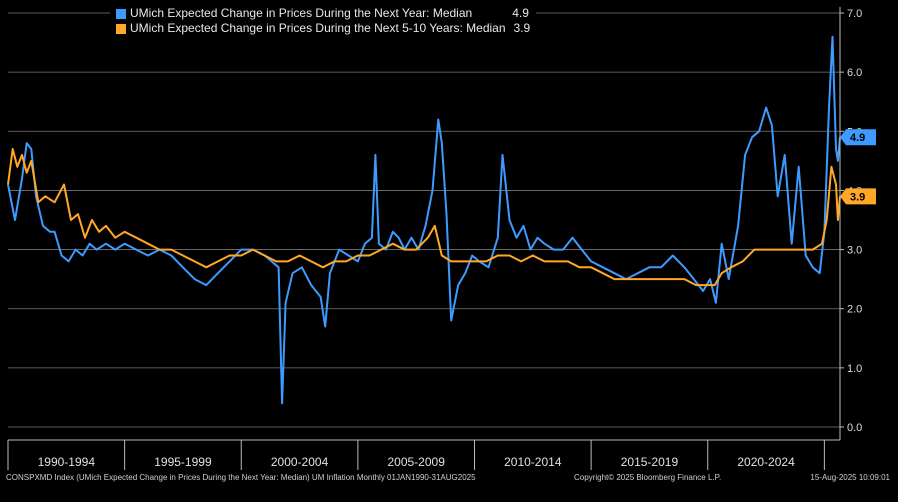  I want to click on last-value-badge-next-year: 4.9, so click(858, 137).